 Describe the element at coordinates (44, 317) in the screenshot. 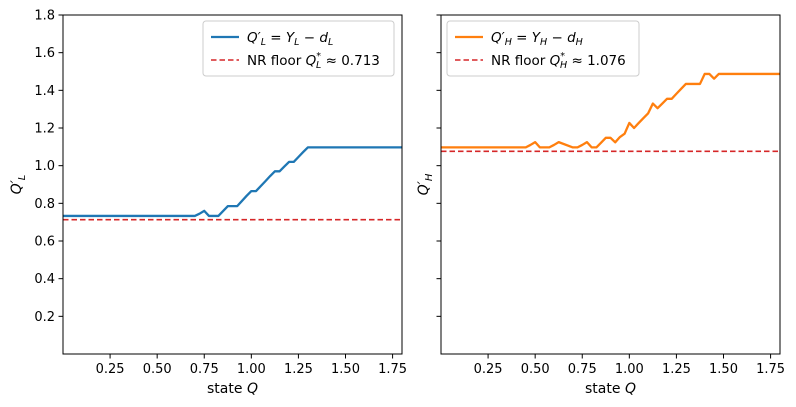

I see `left-y-tick-label: 0.2` at that location.